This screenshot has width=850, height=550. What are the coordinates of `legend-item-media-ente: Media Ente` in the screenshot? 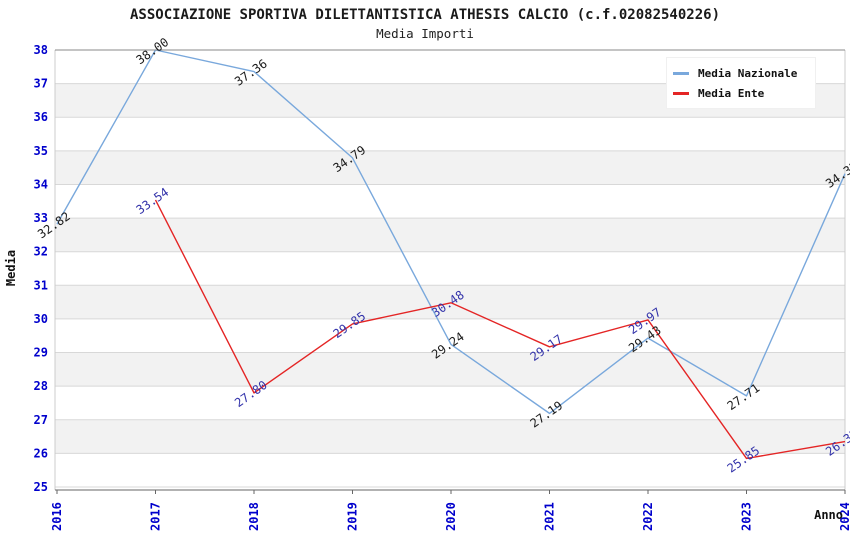 It's located at (741, 93).